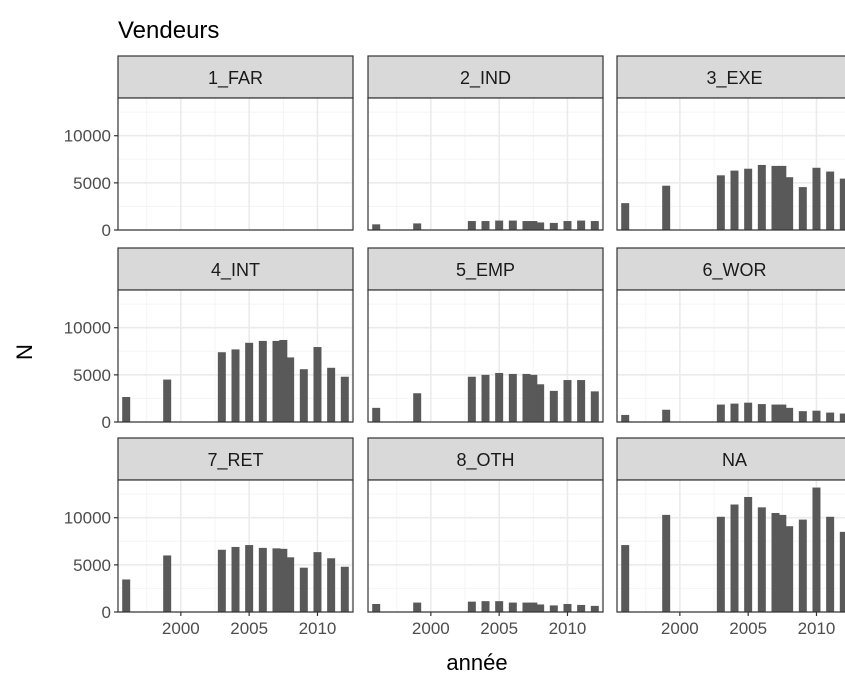 This screenshot has height=677, width=845. I want to click on facet-8-oth: 8_OTH 2000 2005 2010, so click(485, 537).